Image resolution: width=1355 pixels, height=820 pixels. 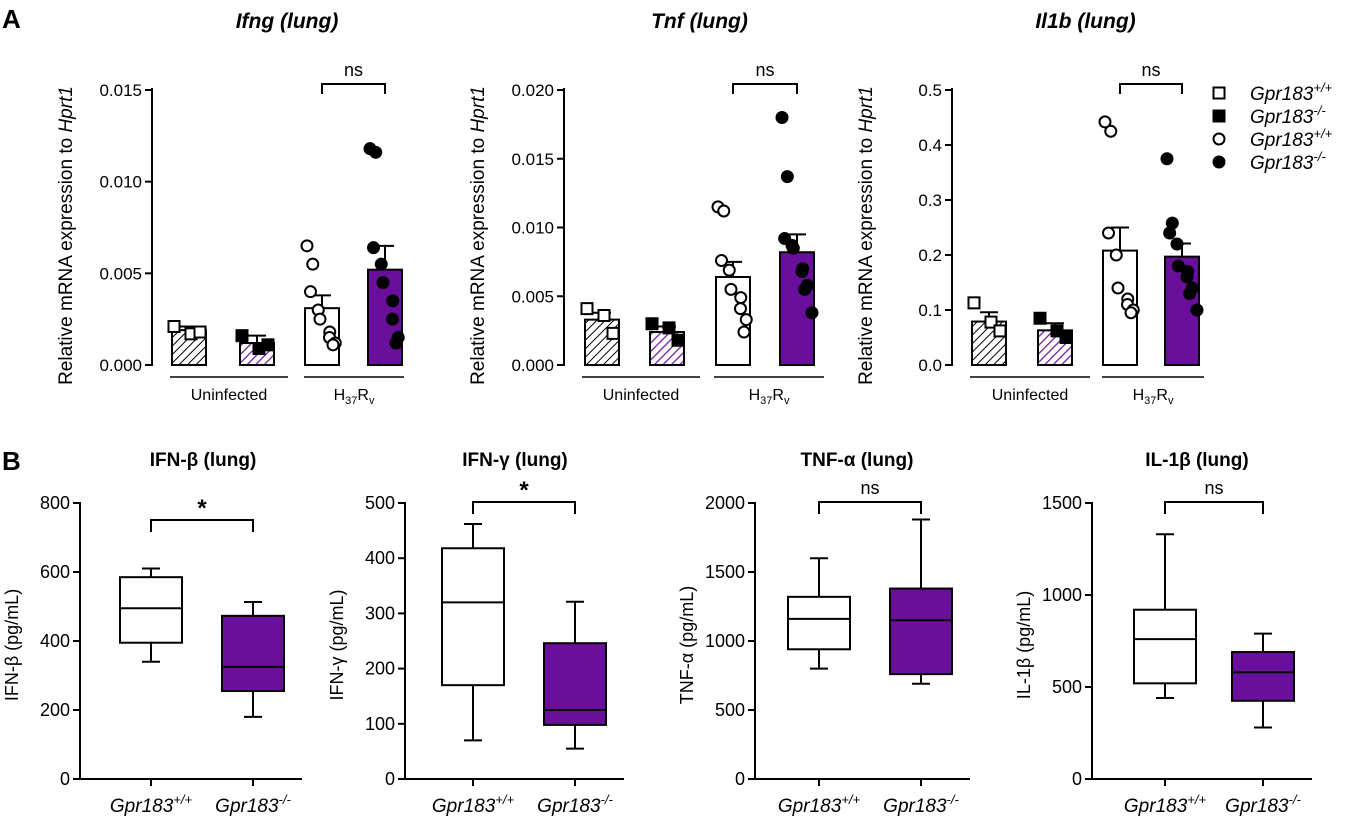 What do you see at coordinates (1319, 156) in the screenshot?
I see `legend-label-sup: -/-` at bounding box center [1319, 156].